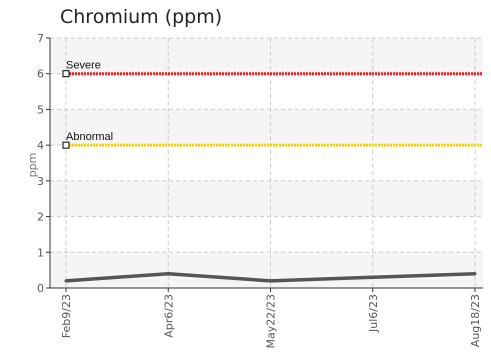 Image resolution: width=491 pixels, height=354 pixels. I want to click on x-tick-label: Apr6/23, so click(168, 316).